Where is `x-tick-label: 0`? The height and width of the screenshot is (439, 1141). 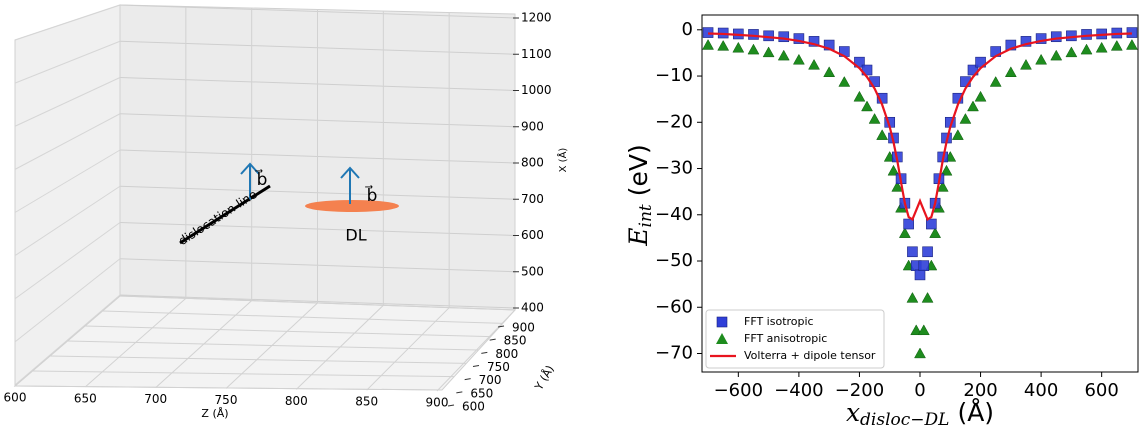 x-tick-label: 0 is located at coordinates (919, 390).